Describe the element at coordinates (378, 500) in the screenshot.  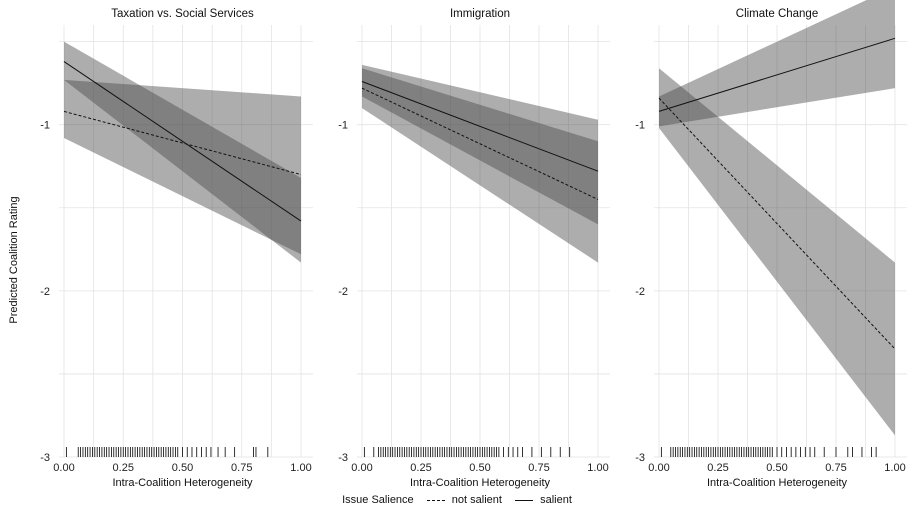
I see `legend-title: Issue Salience` at that location.